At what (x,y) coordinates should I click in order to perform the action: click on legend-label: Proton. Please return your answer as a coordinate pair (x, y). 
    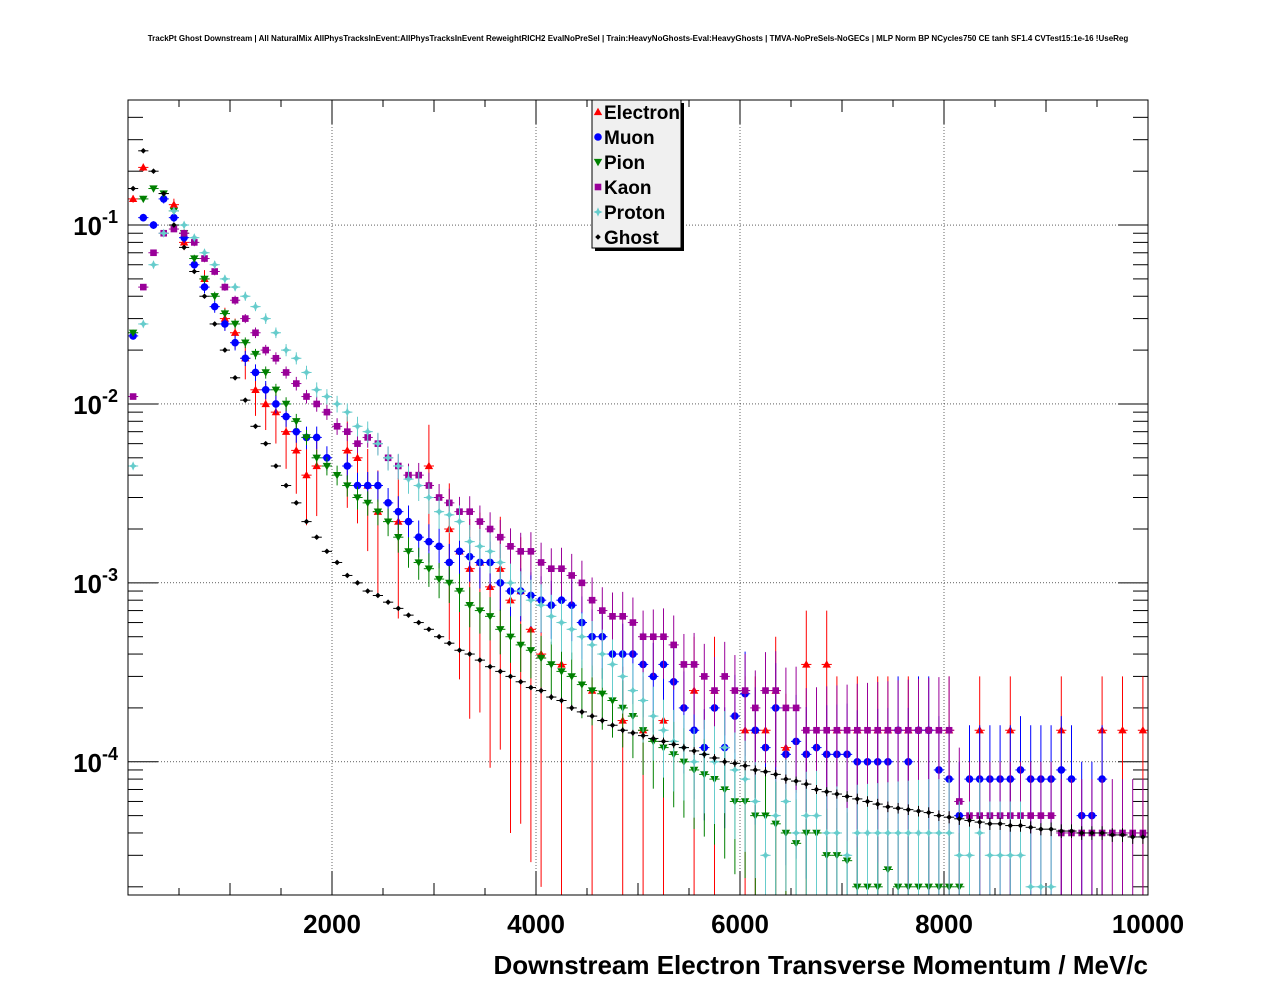
    Looking at the image, I should click on (634, 213).